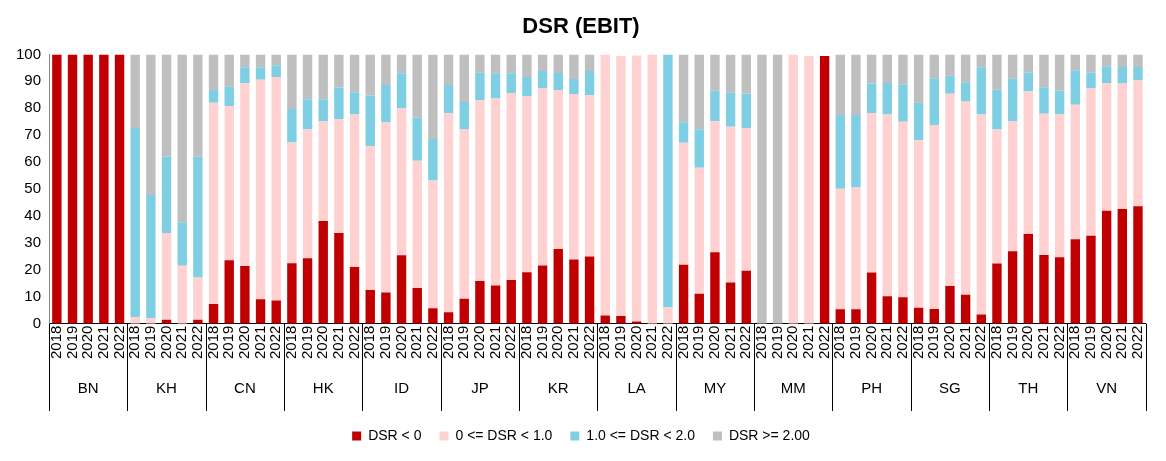  Describe the element at coordinates (1028, 388) in the screenshot. I see `text: TH` at that location.